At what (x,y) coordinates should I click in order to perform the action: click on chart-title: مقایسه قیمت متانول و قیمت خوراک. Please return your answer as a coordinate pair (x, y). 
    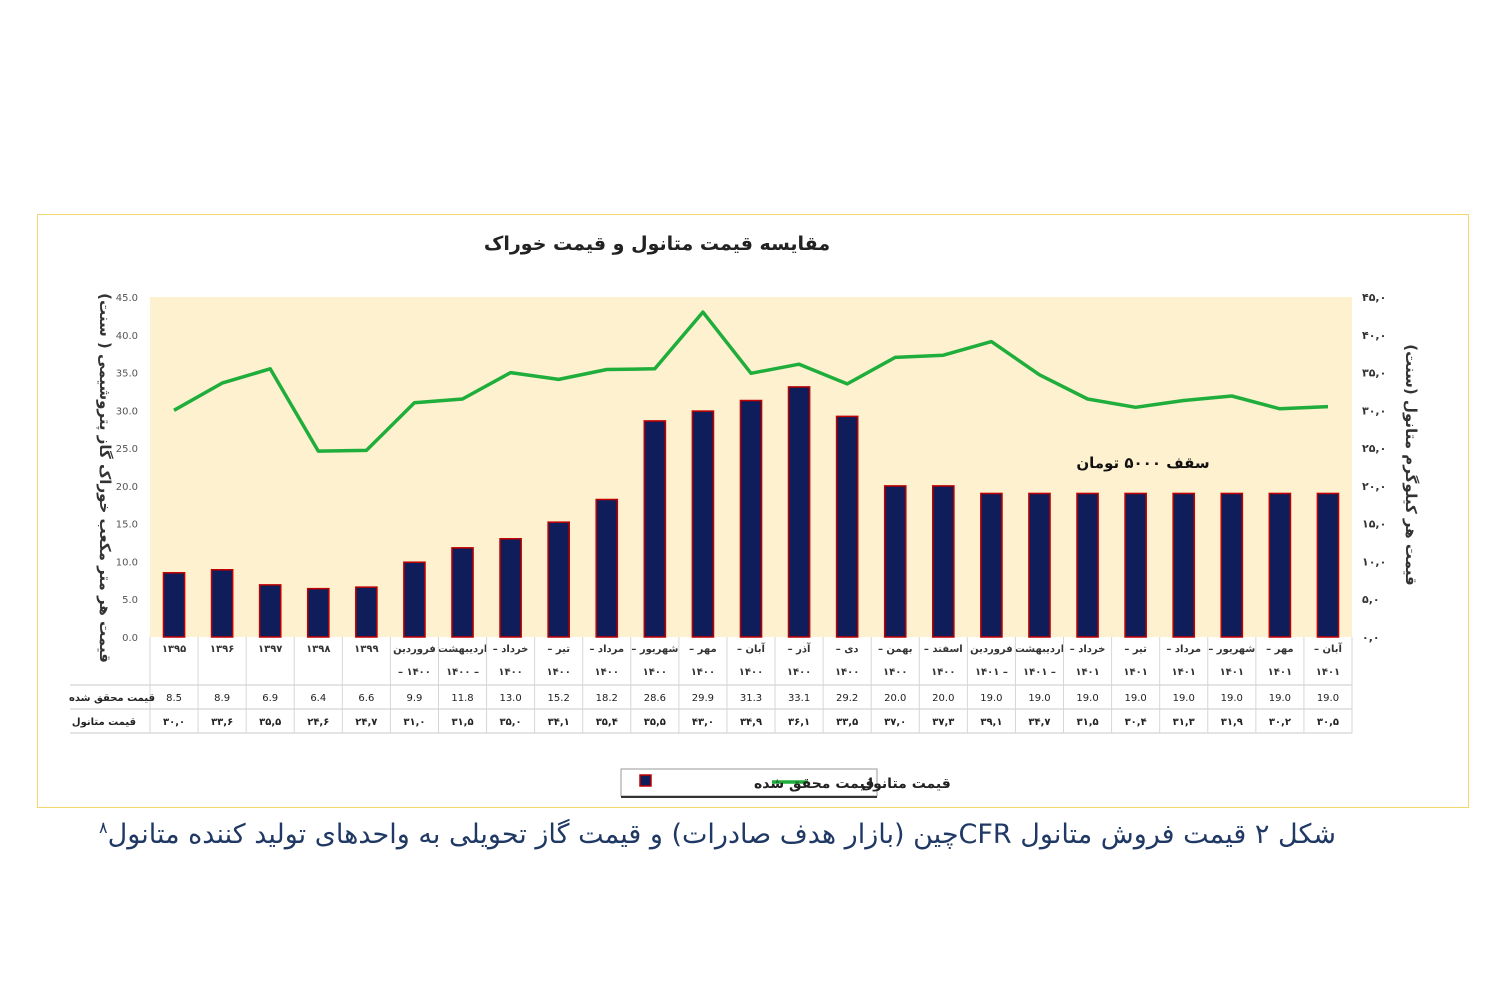
    Looking at the image, I should click on (657, 244).